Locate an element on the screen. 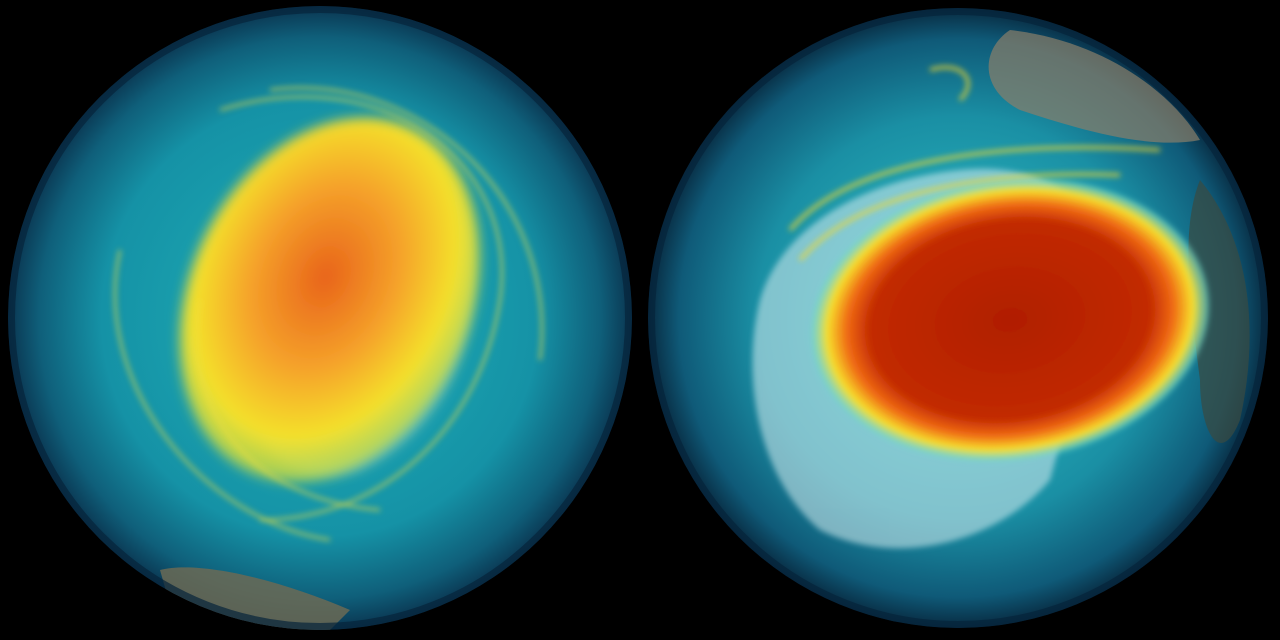 The image size is (1280, 640). ozone-hole is located at coordinates (1010, 320).